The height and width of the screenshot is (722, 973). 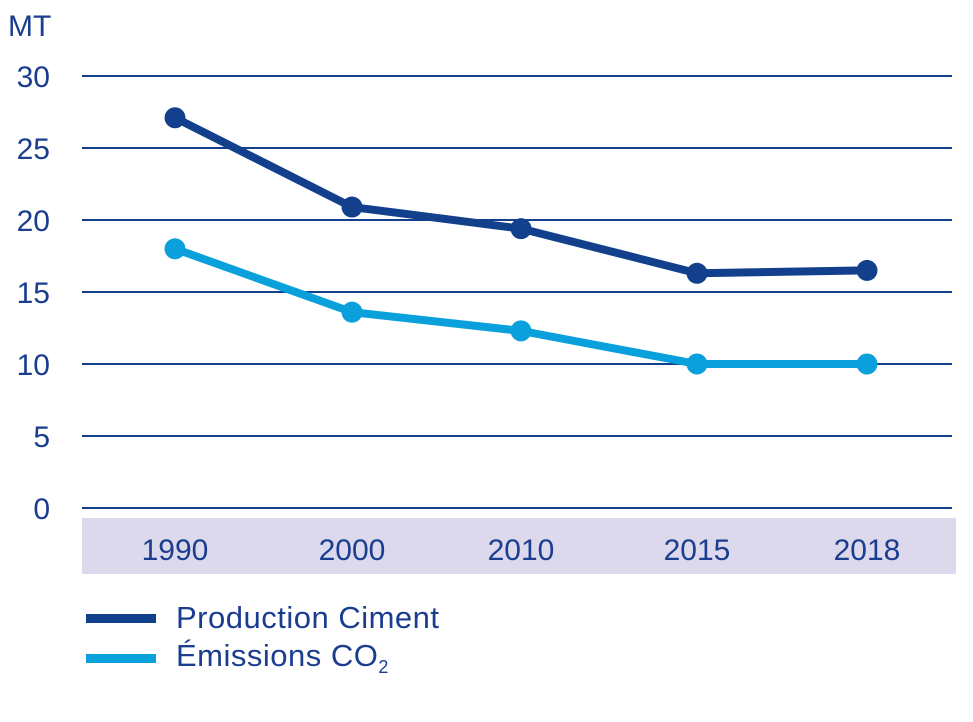 I want to click on x-tick-label-2000: 2000, so click(x=352, y=550).